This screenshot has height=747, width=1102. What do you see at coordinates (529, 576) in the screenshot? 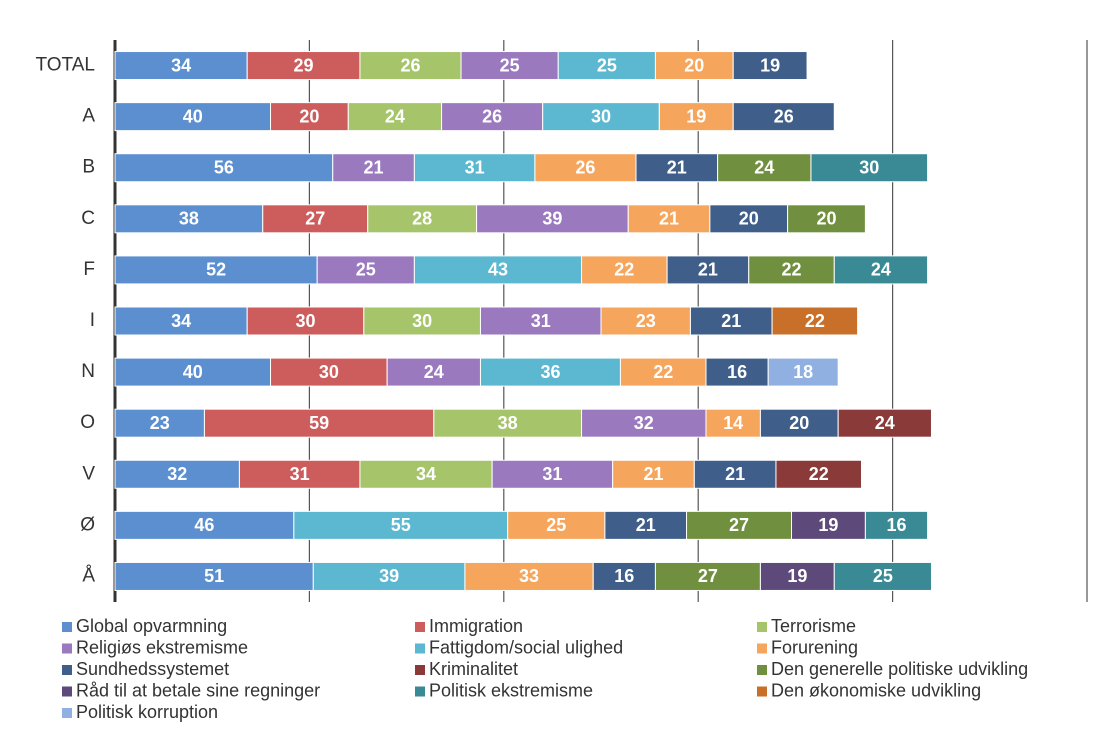
I see `data-label: 33` at bounding box center [529, 576].